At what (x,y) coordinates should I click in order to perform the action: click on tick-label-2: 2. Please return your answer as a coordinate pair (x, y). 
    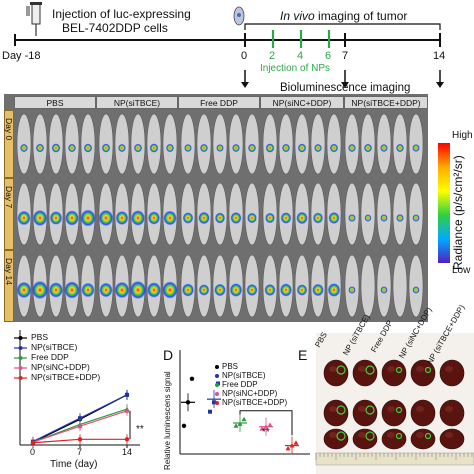
    Looking at the image, I should click on (272, 56).